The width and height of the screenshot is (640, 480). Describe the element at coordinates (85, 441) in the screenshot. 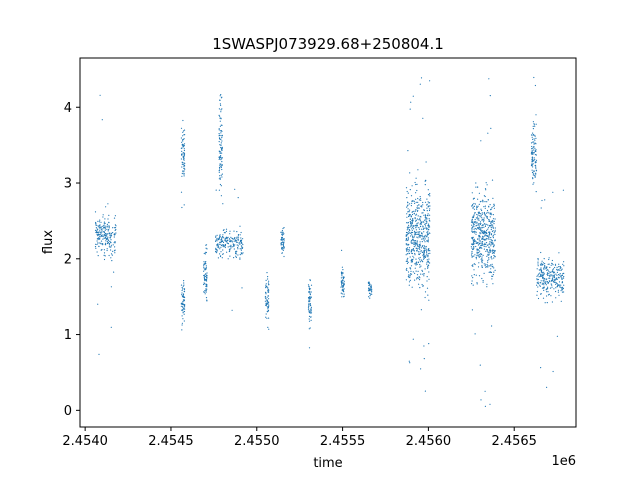

I see `x-tick-label: 2.4540` at that location.